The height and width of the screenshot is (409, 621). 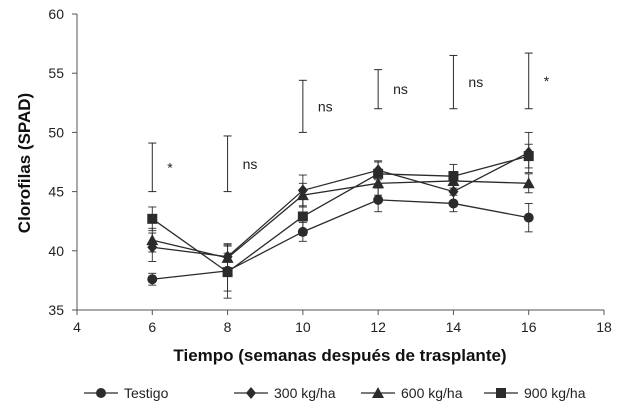 What do you see at coordinates (56, 251) in the screenshot?
I see `y-tick-label: 40` at bounding box center [56, 251].